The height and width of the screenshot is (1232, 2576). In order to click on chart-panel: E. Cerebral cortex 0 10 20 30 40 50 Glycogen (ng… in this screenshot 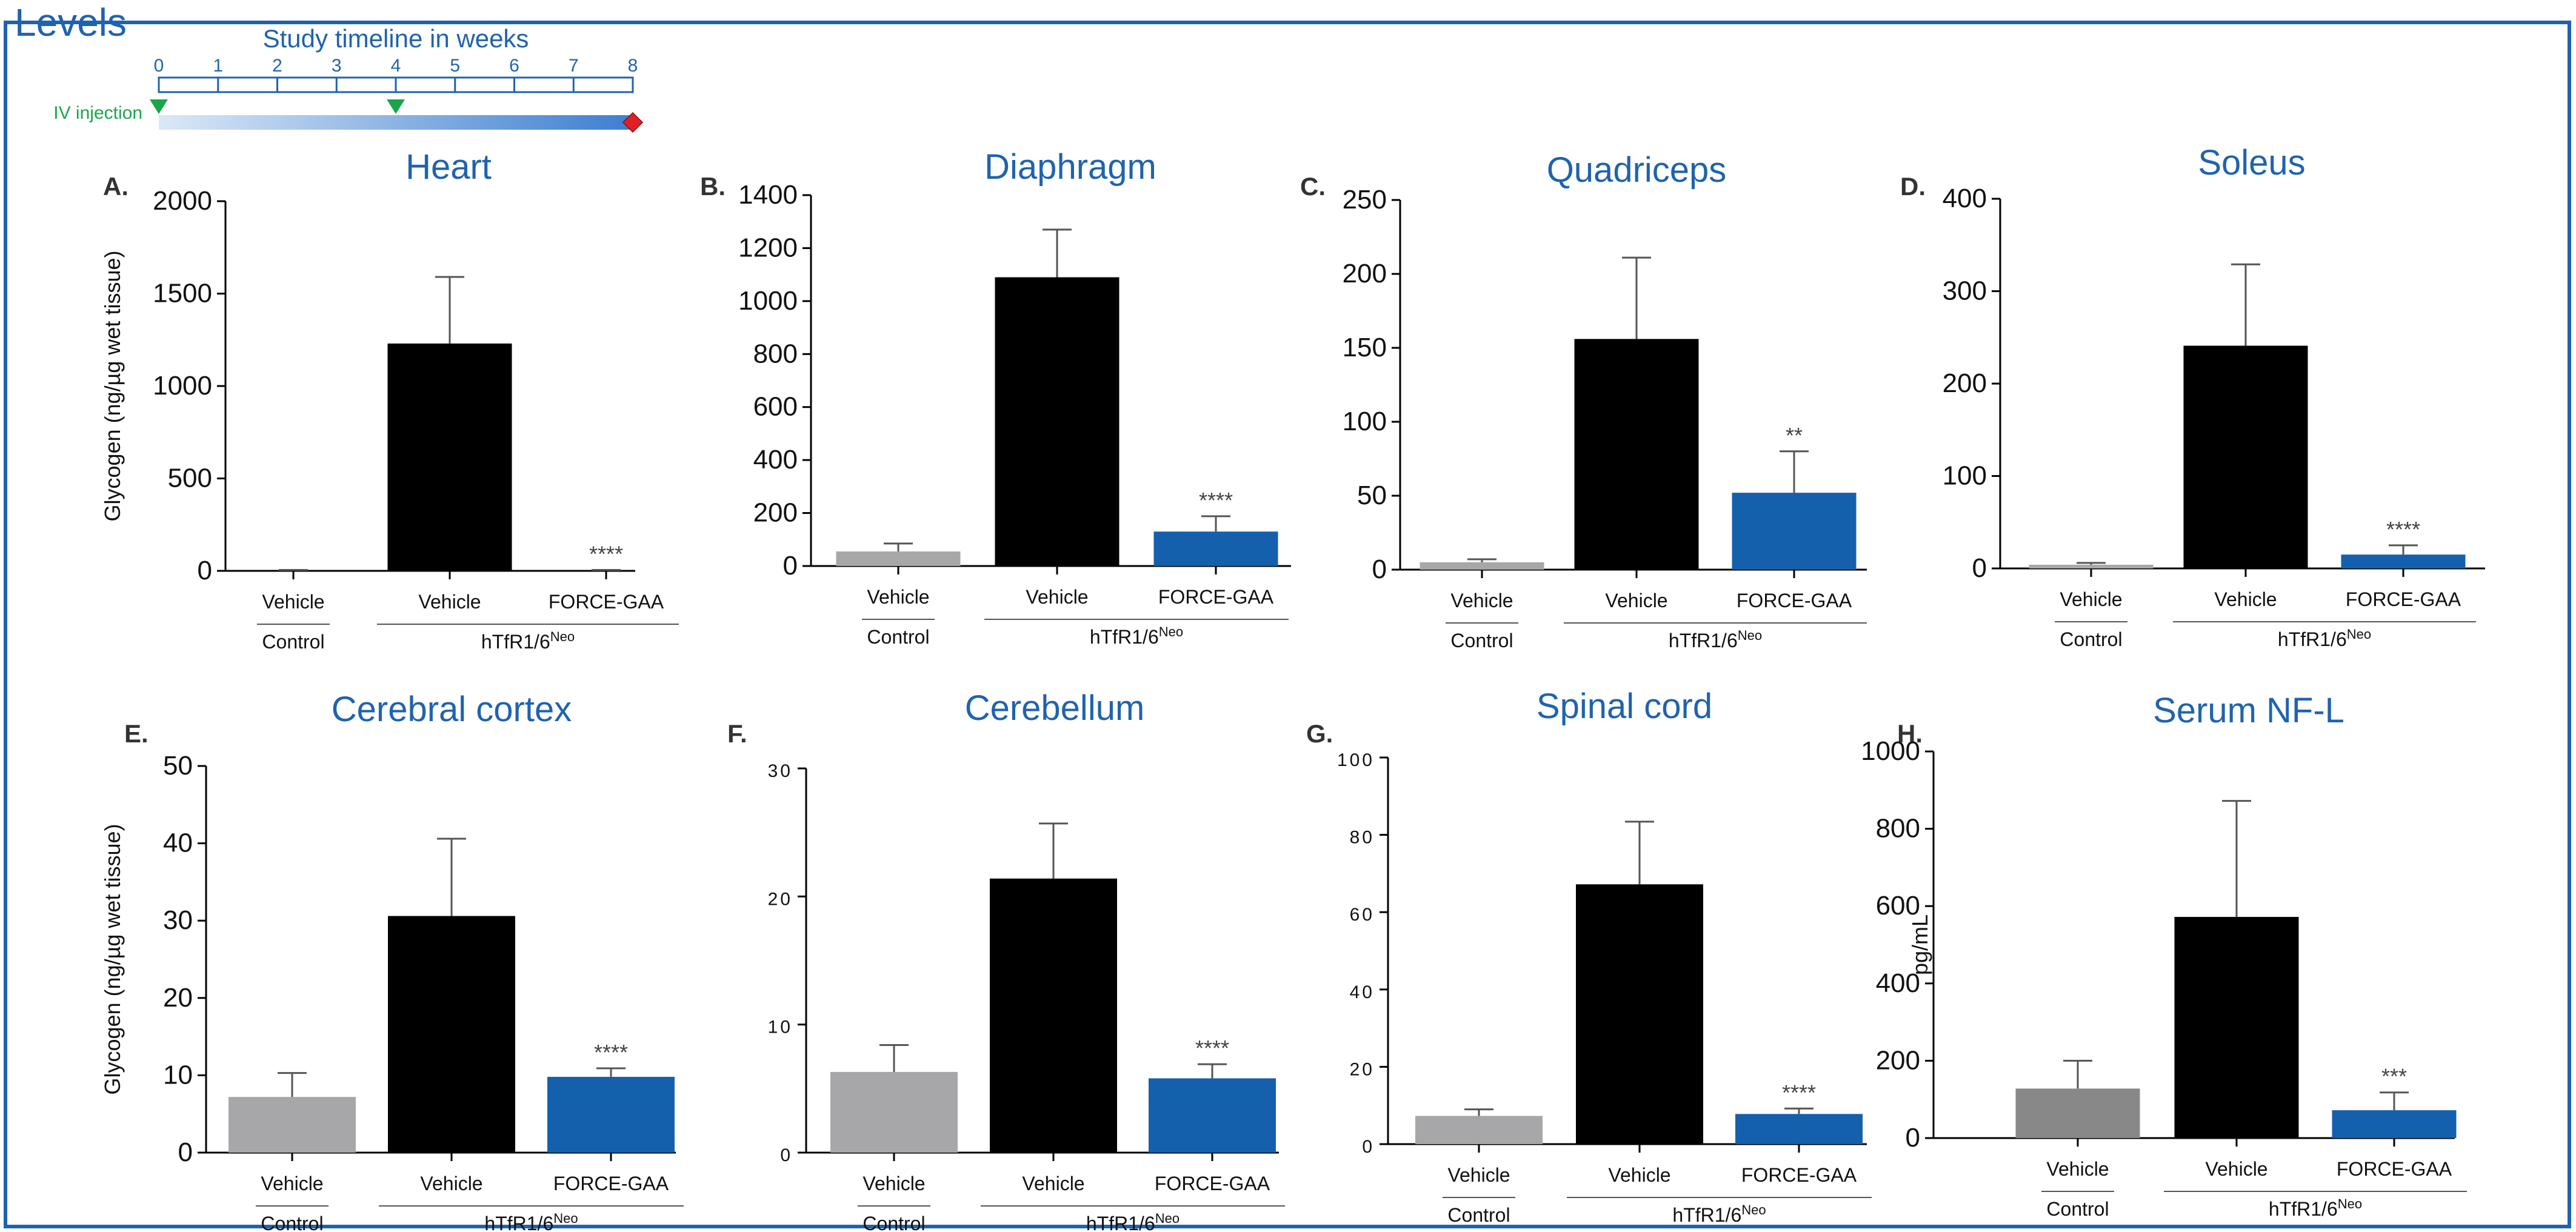, I will do `click(392, 961)`.